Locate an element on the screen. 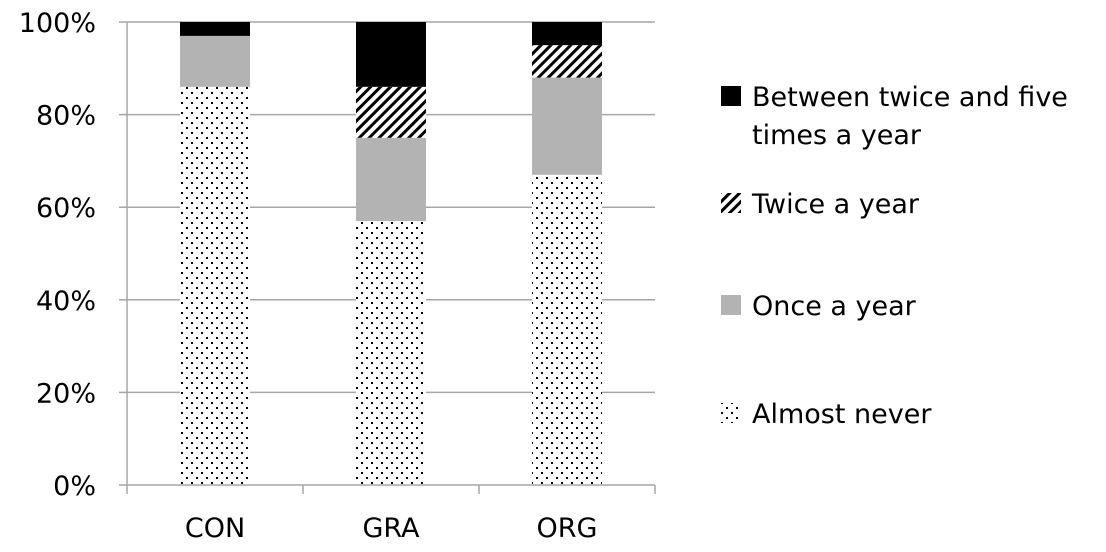 This screenshot has width=1106, height=552. legend-item-2: Once a year is located at coordinates (819, 306).